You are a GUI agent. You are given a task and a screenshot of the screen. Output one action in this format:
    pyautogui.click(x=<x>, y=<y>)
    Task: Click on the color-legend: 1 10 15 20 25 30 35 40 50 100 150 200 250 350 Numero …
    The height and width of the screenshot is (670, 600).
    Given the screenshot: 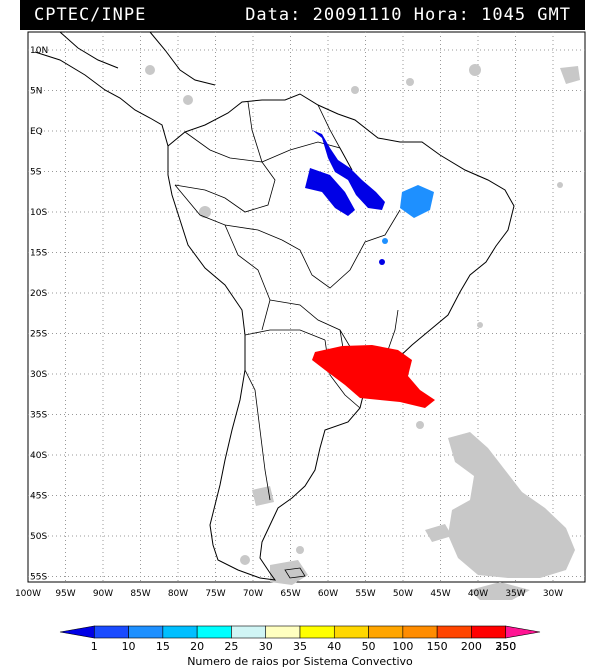 What is the action you would take?
    pyautogui.click(x=300, y=645)
    